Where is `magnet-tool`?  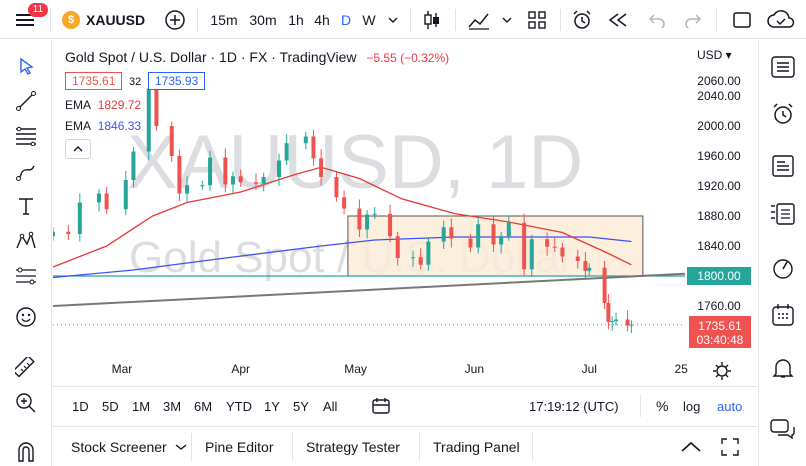
magnet-tool is located at coordinates (26, 451).